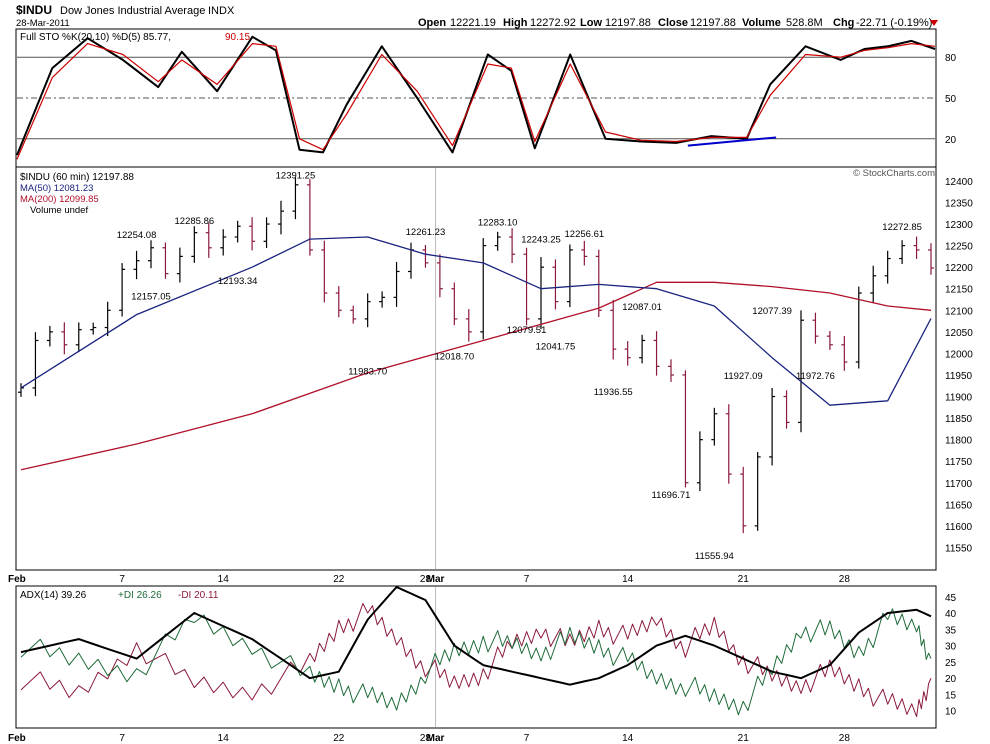  Describe the element at coordinates (426, 579) in the screenshot. I see `x-axis-label: 28` at that location.